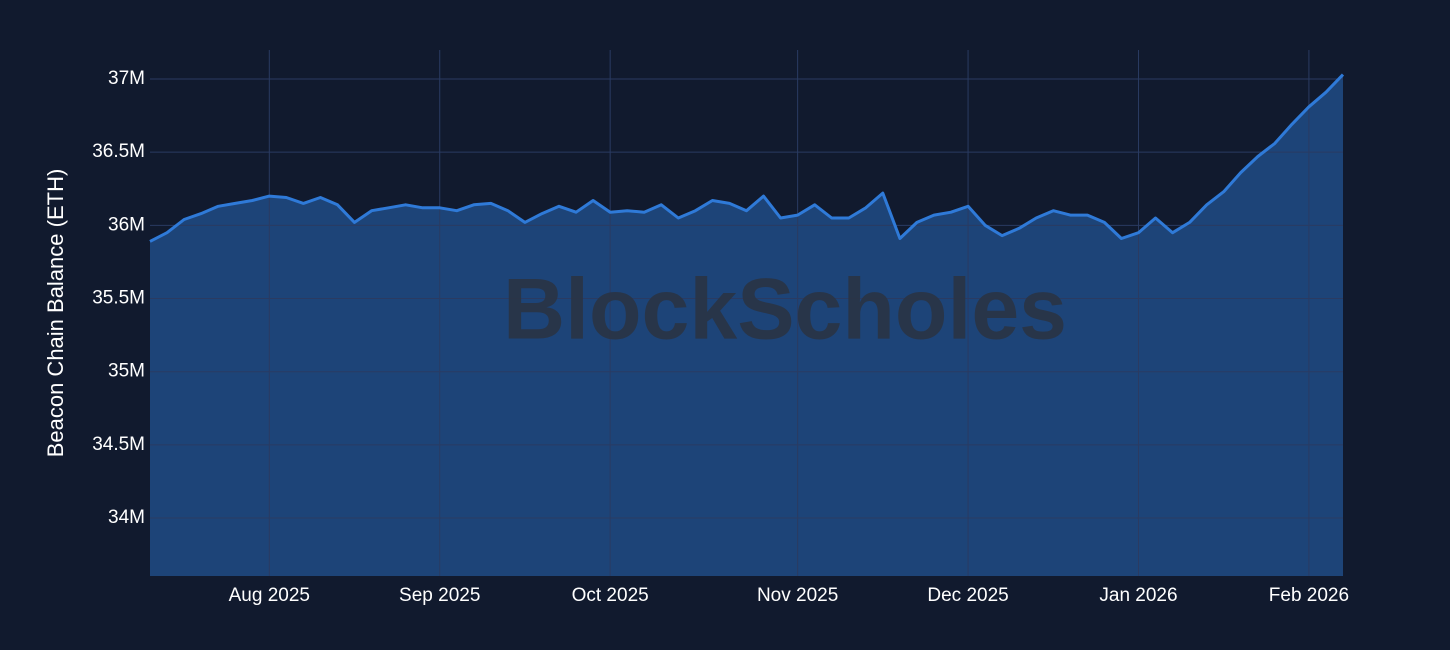 This screenshot has height=650, width=1450. Describe the element at coordinates (967, 595) in the screenshot. I see `x-tick-label: Dec 2025` at that location.